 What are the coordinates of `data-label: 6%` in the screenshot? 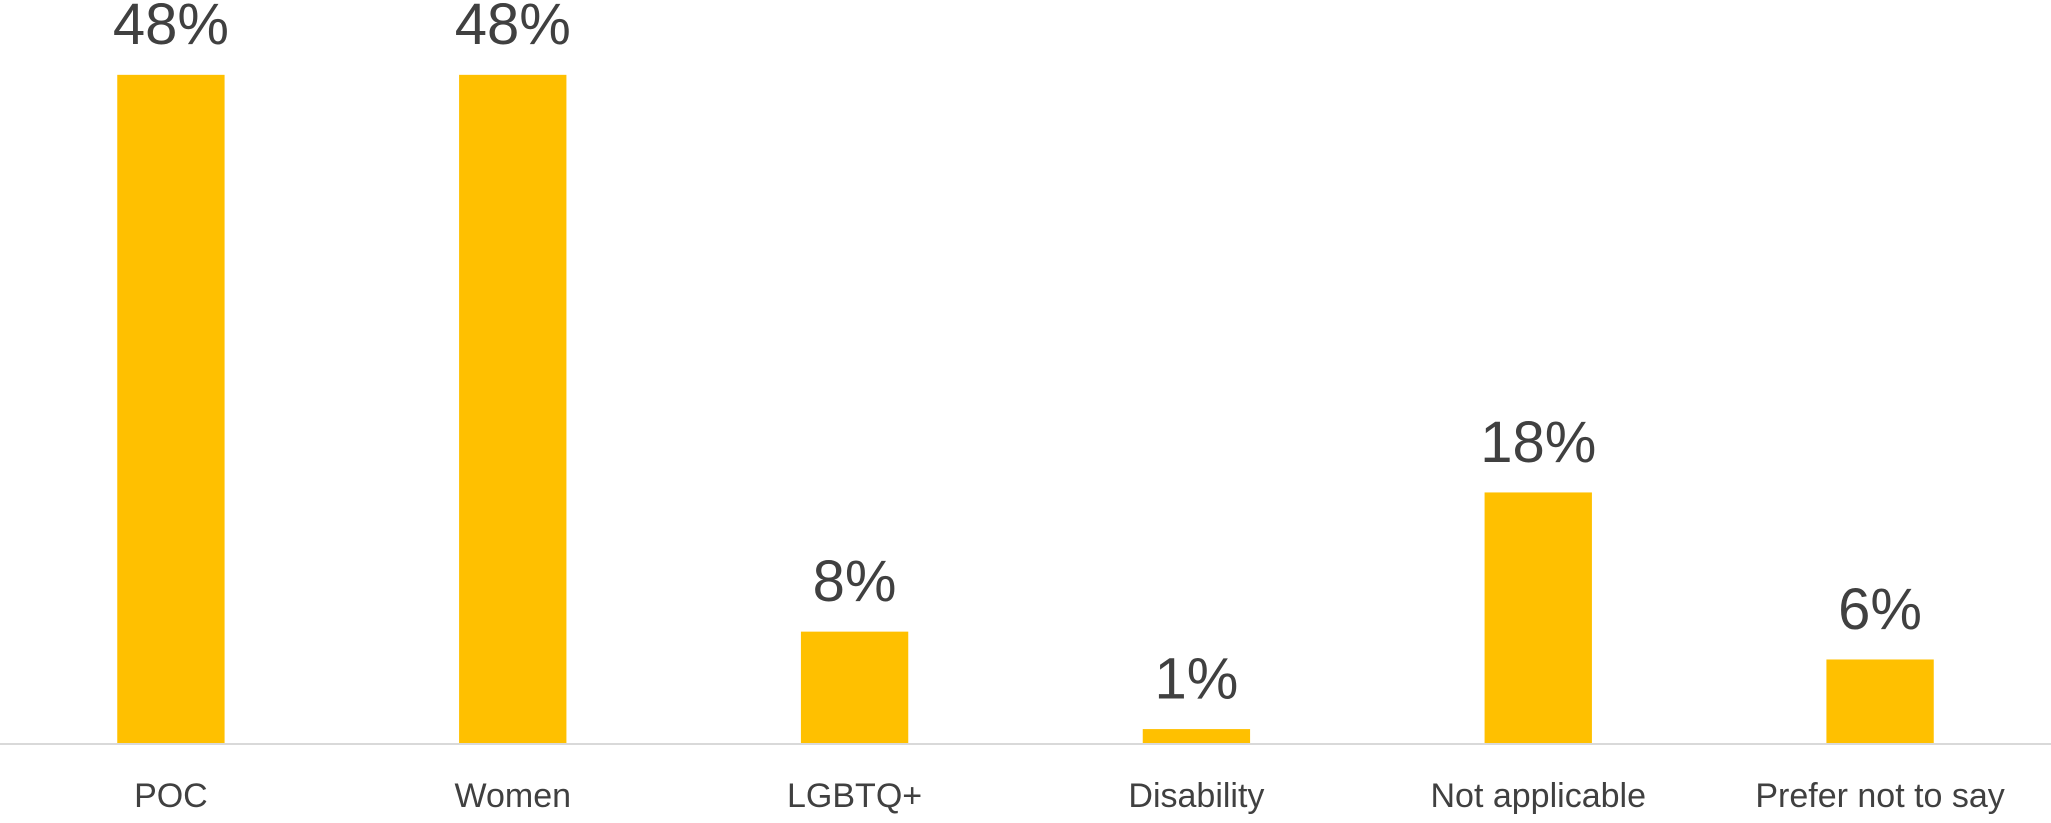 It's located at (1880, 609).